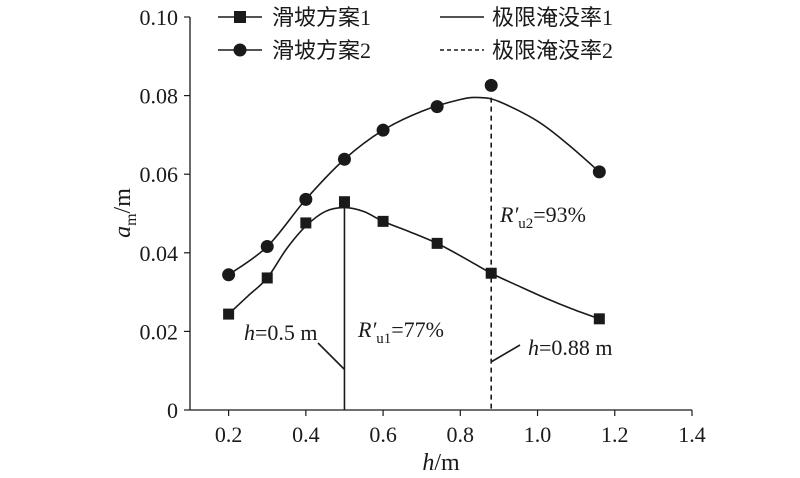  Describe the element at coordinates (159, 96) in the screenshot. I see `y-tick-label: 0.08` at that location.